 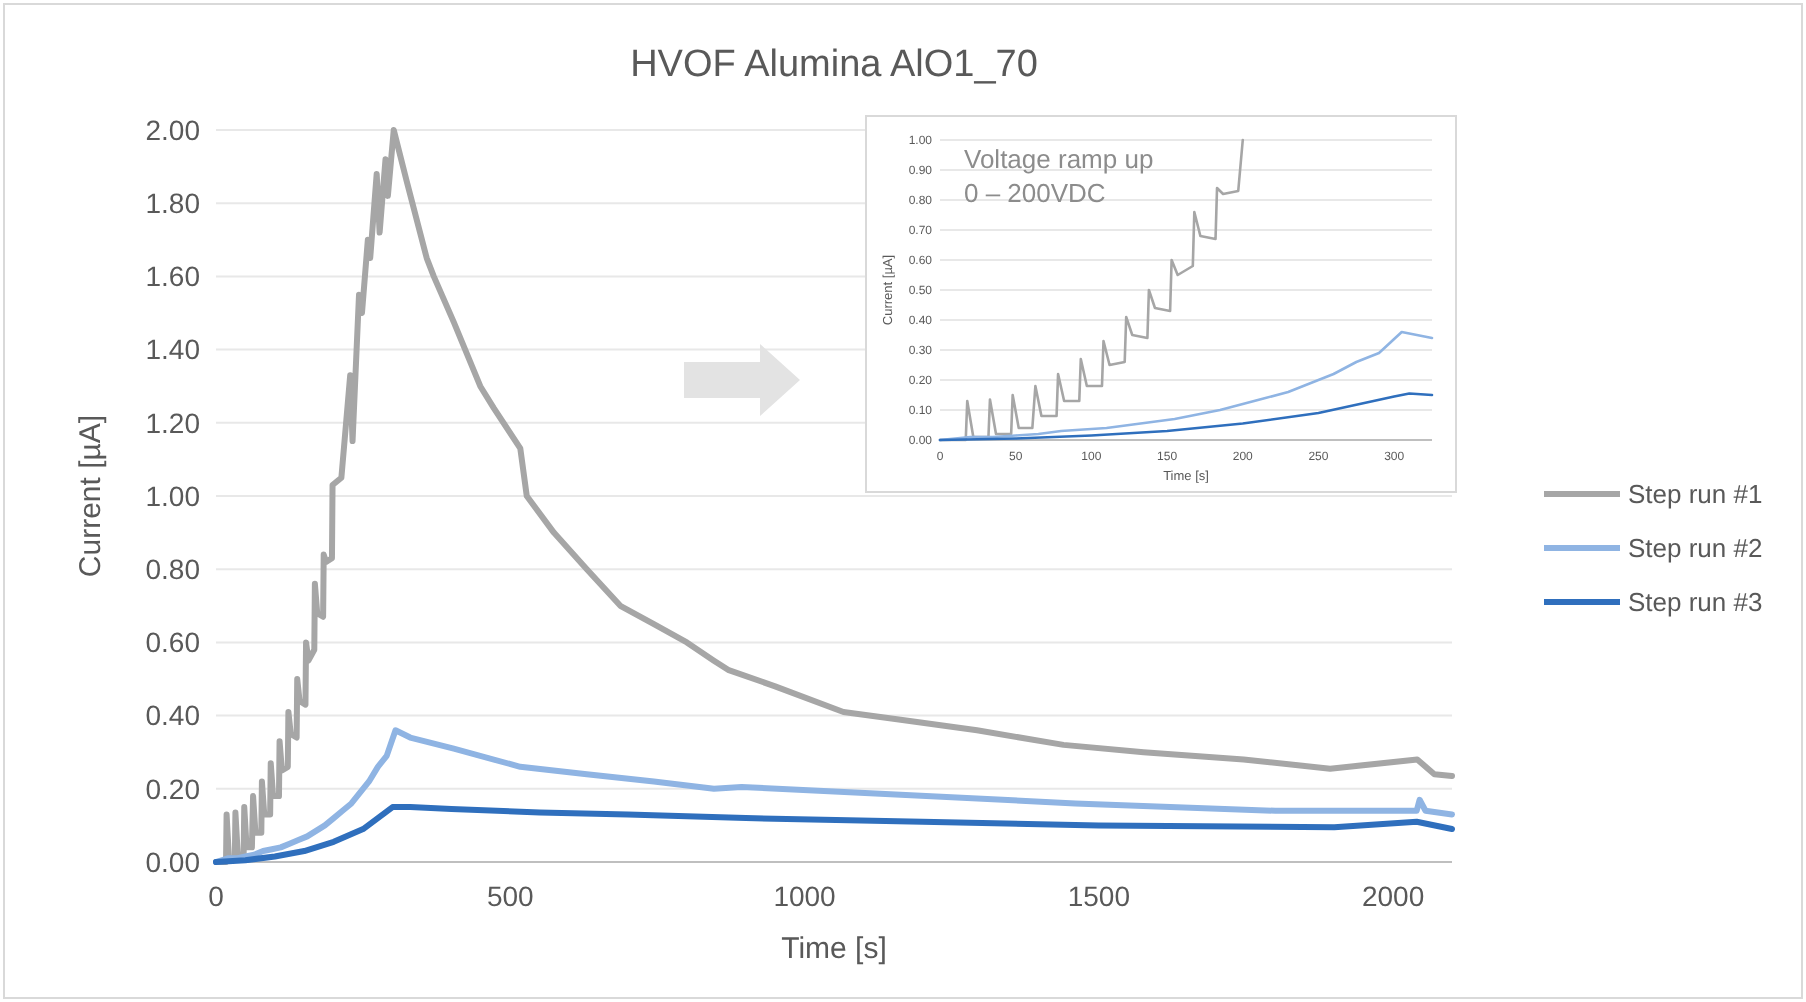 What do you see at coordinates (173, 422) in the screenshot?
I see `y-tick-label: 1.20` at bounding box center [173, 422].